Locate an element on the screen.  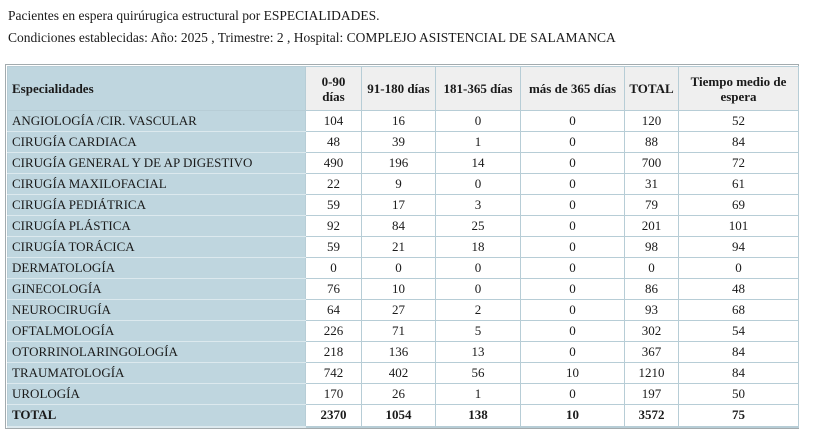
specialty-name-cell: CIRUGÍA GENERAL Y DE AP DIGESTIVO is located at coordinates (156, 163).